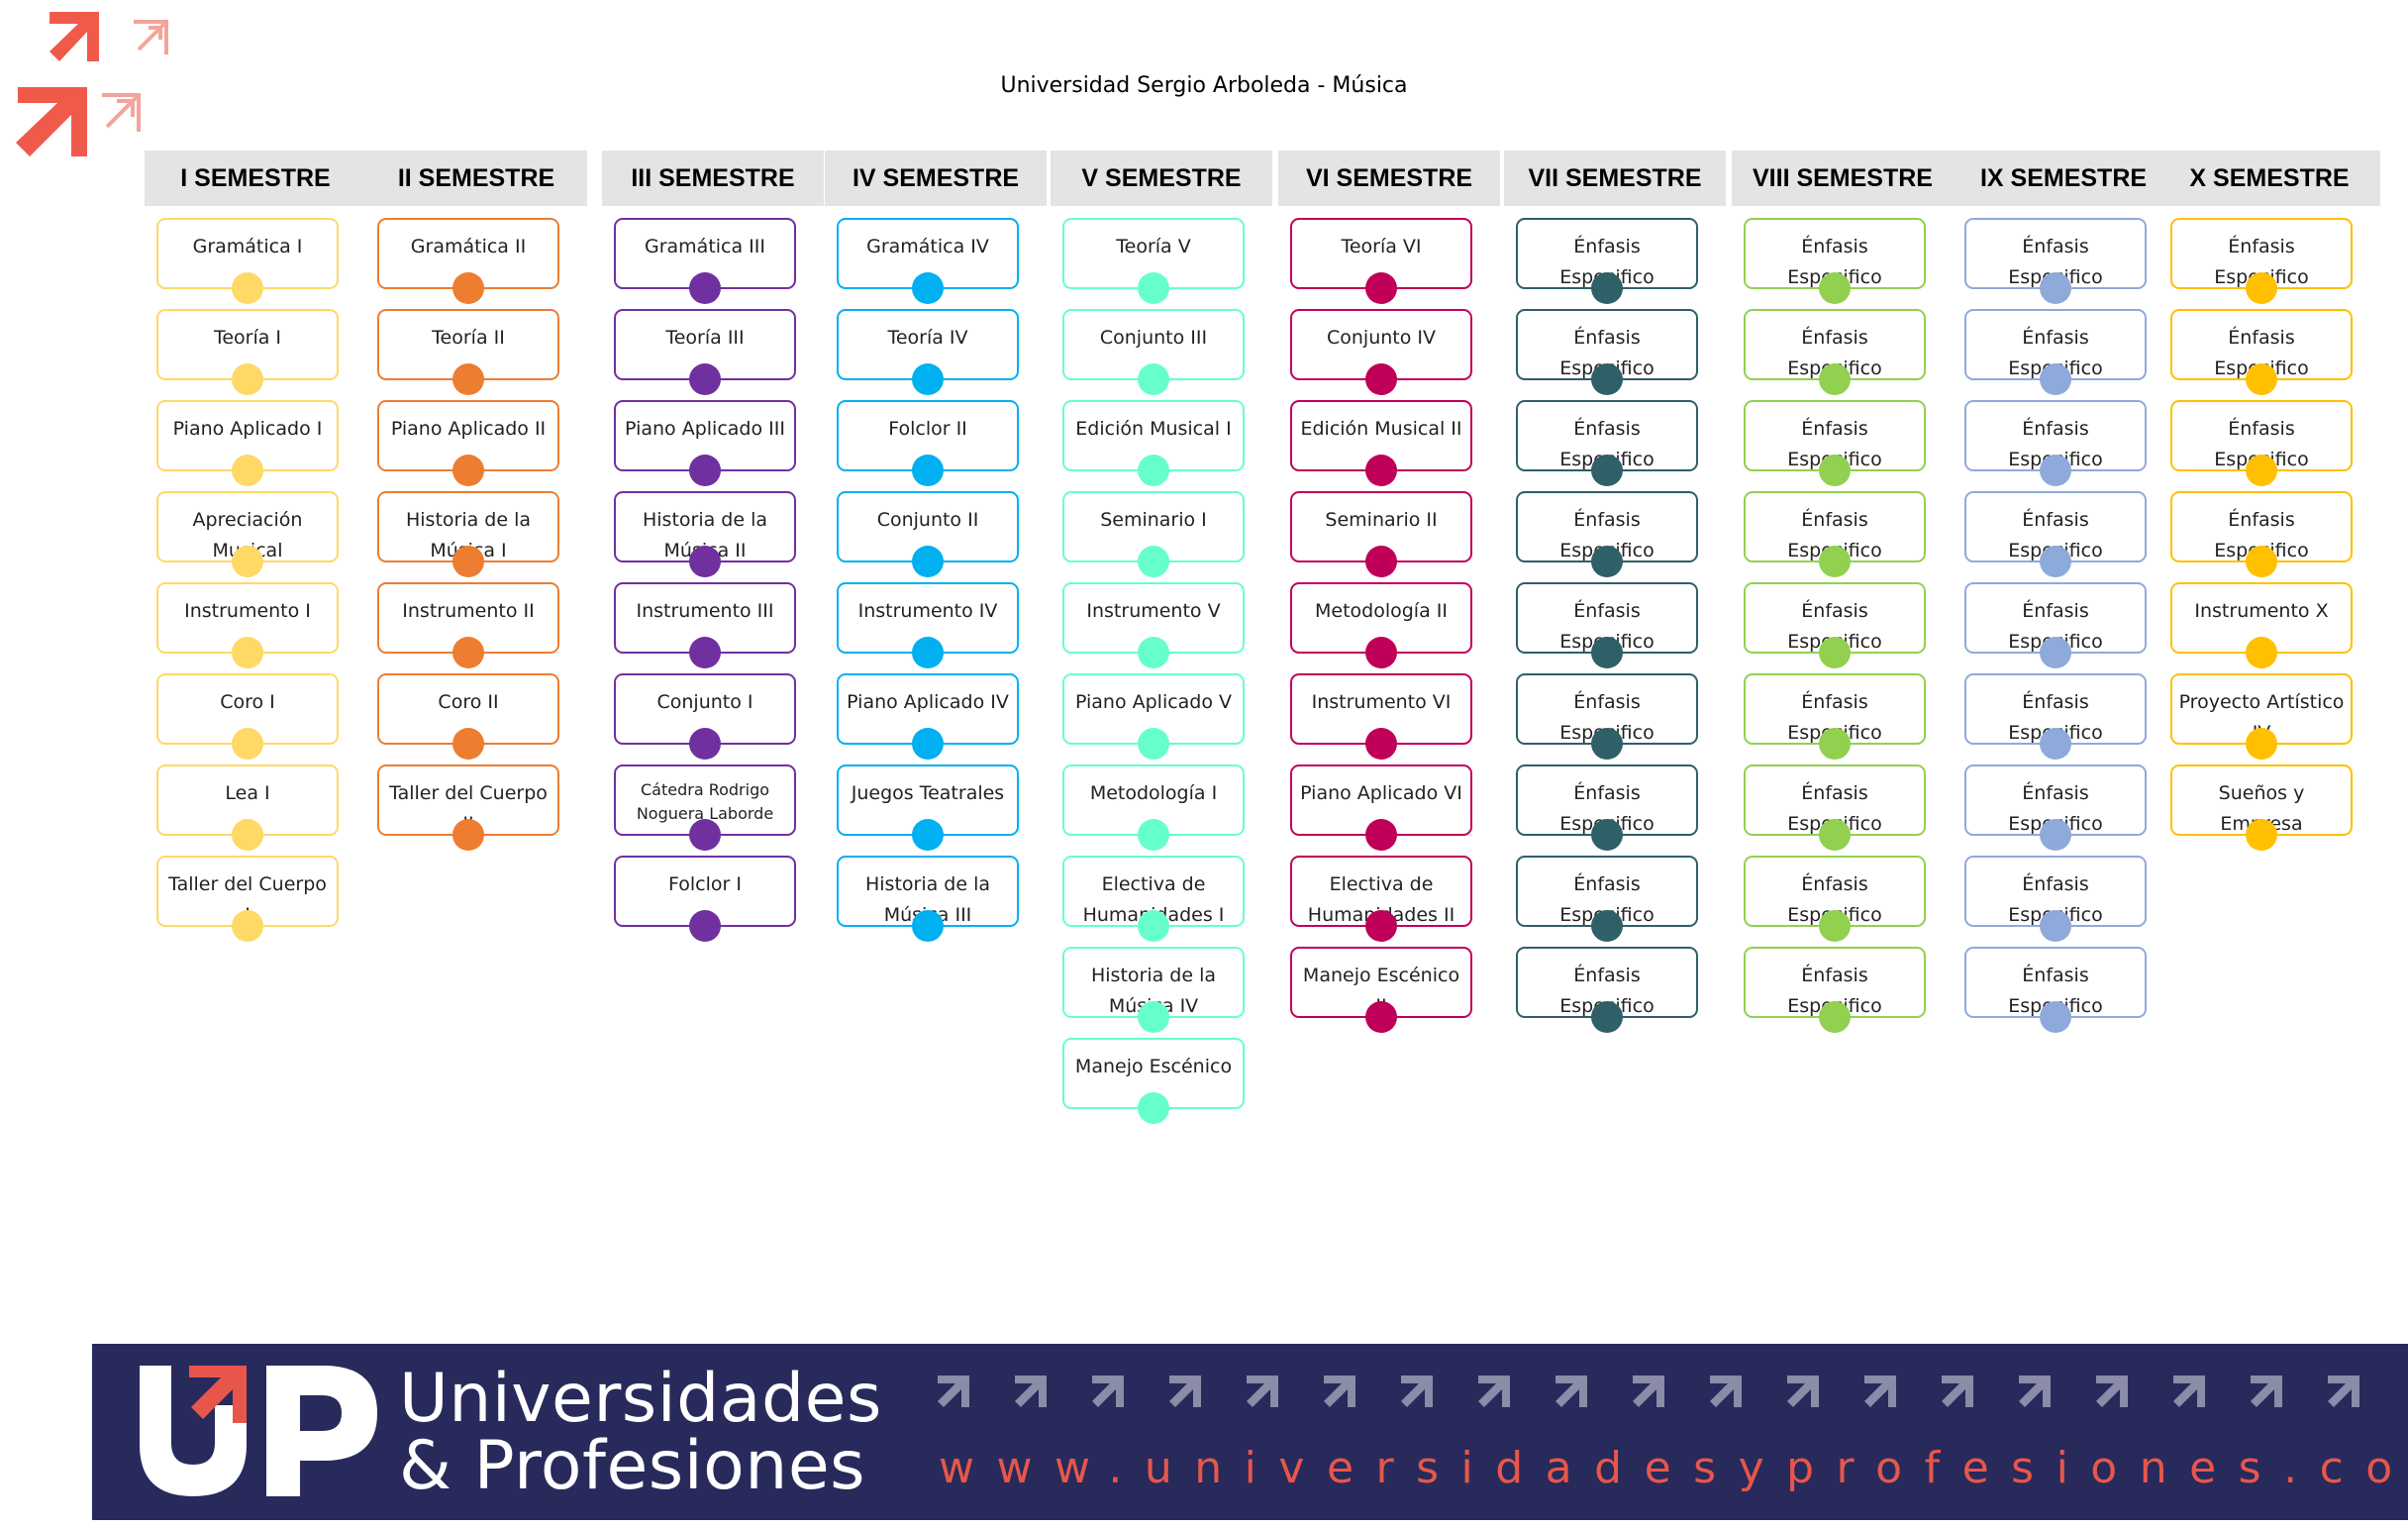 This screenshot has width=2408, height=1528. Describe the element at coordinates (1153, 611) in the screenshot. I see `course-label: Instrumento V` at that location.